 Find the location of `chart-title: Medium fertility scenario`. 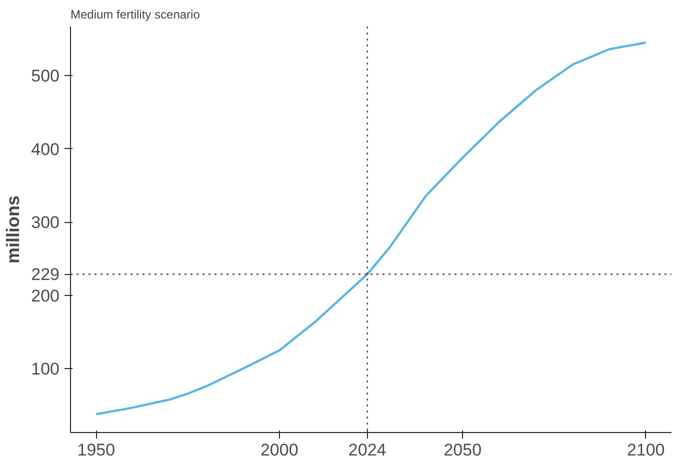

chart-title: Medium fertility scenario is located at coordinates (135, 15).